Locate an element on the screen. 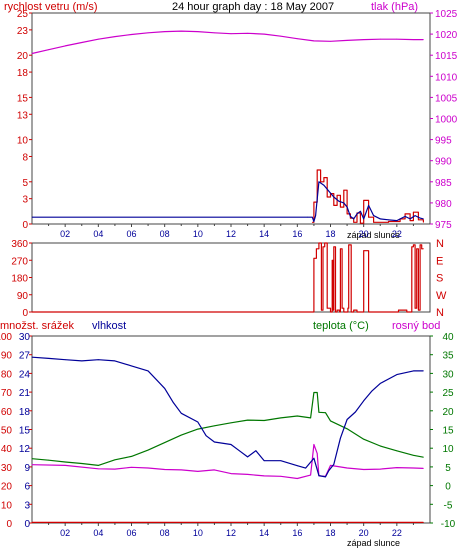  temp-ytick-label: 5 is located at coordinates (448, 468).